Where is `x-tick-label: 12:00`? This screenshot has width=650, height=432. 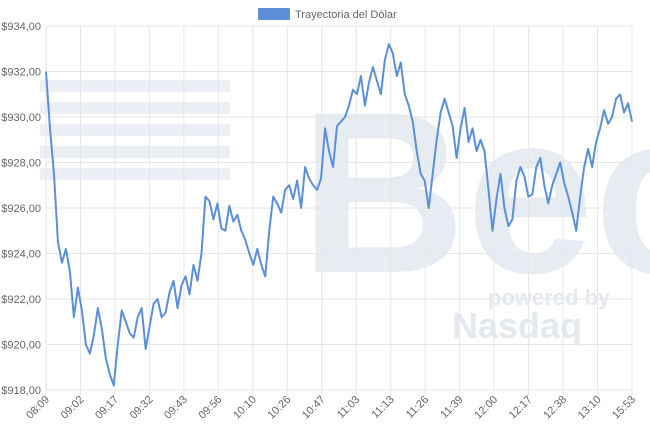
x-tick-label: 12:00 is located at coordinates (486, 408).